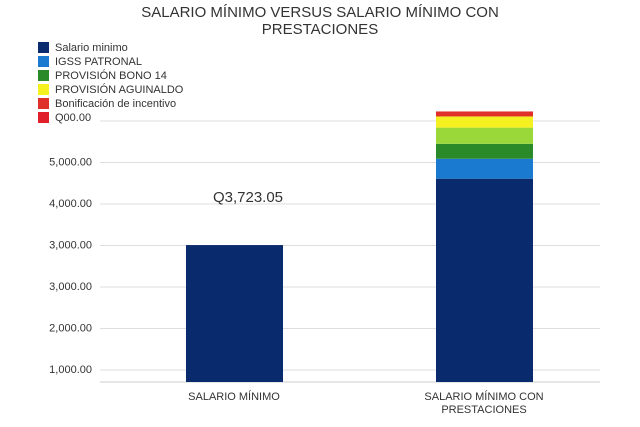  Describe the element at coordinates (115, 104) in the screenshot. I see `legend-label: Bonificación de incentivo` at that location.